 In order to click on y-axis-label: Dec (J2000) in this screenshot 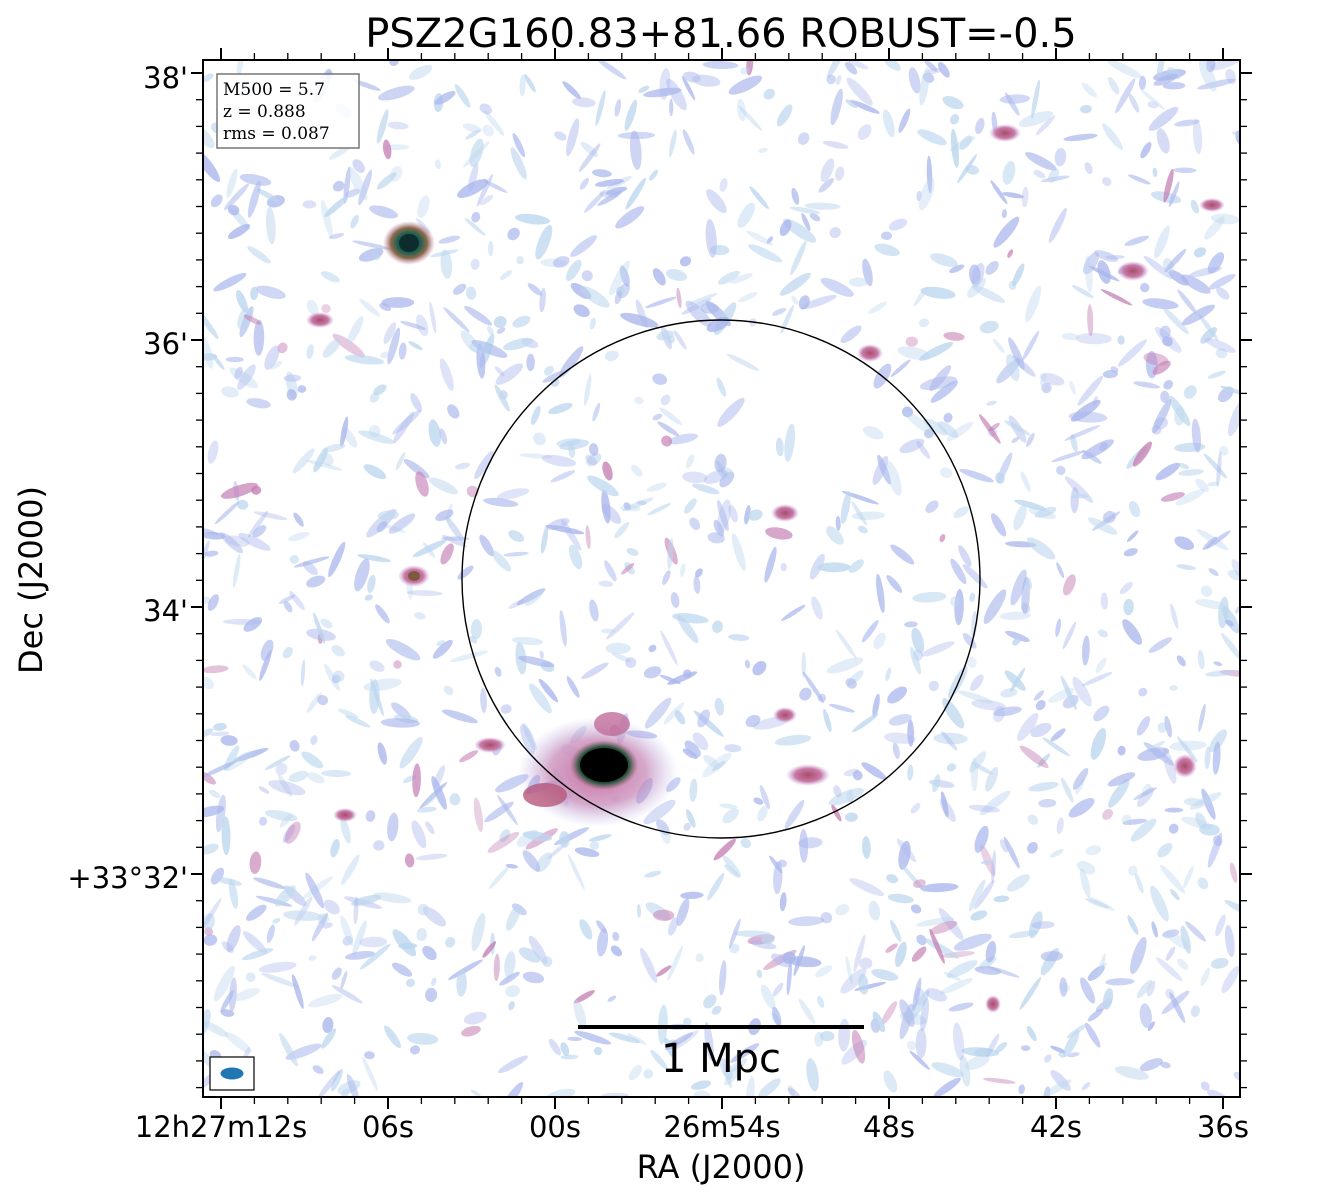, I will do `click(31, 580)`.